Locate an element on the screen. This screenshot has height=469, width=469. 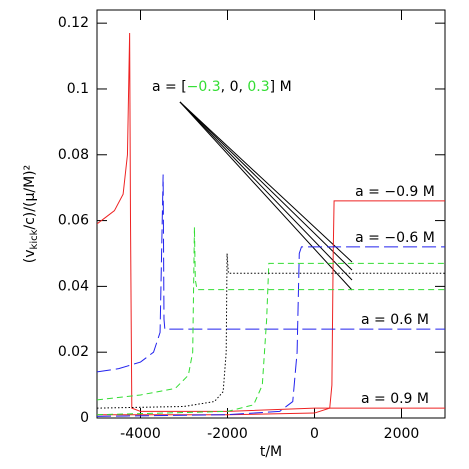
series-label: a = 0.9 M is located at coordinates (395, 399).